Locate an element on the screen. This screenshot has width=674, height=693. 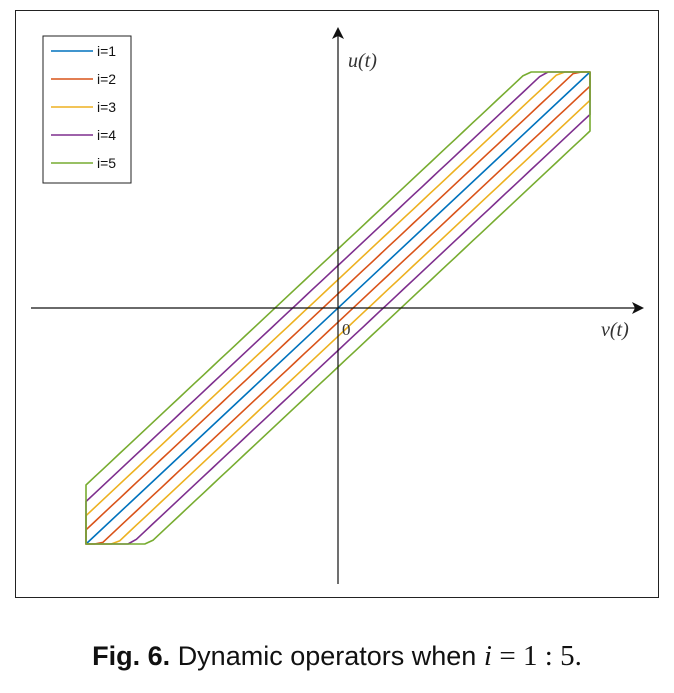
caption-label: Fig. 6. is located at coordinates (131, 656).